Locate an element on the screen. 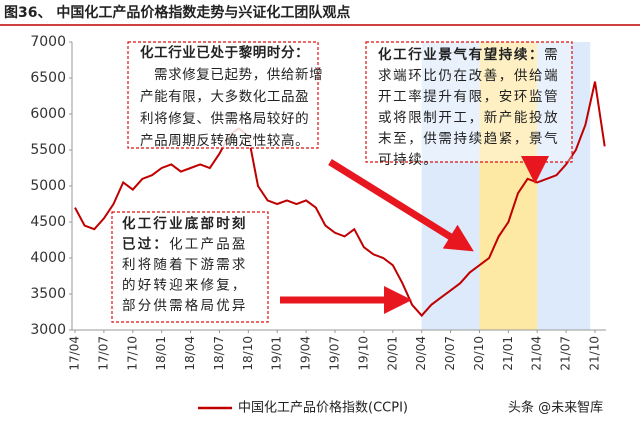  legend: 中国化工产品价格指数(CCPI) is located at coordinates (303, 408).